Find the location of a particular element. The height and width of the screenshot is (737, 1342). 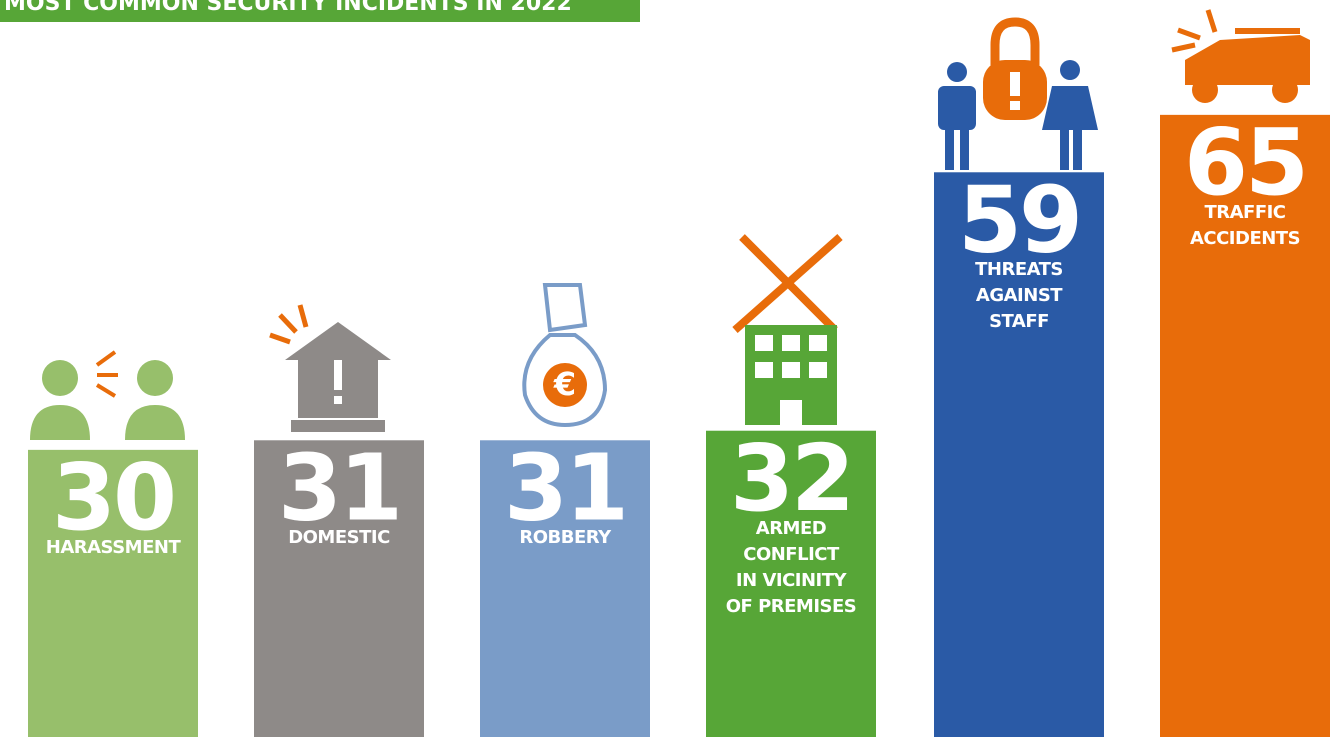

value-label: 30 is located at coordinates (113, 497).